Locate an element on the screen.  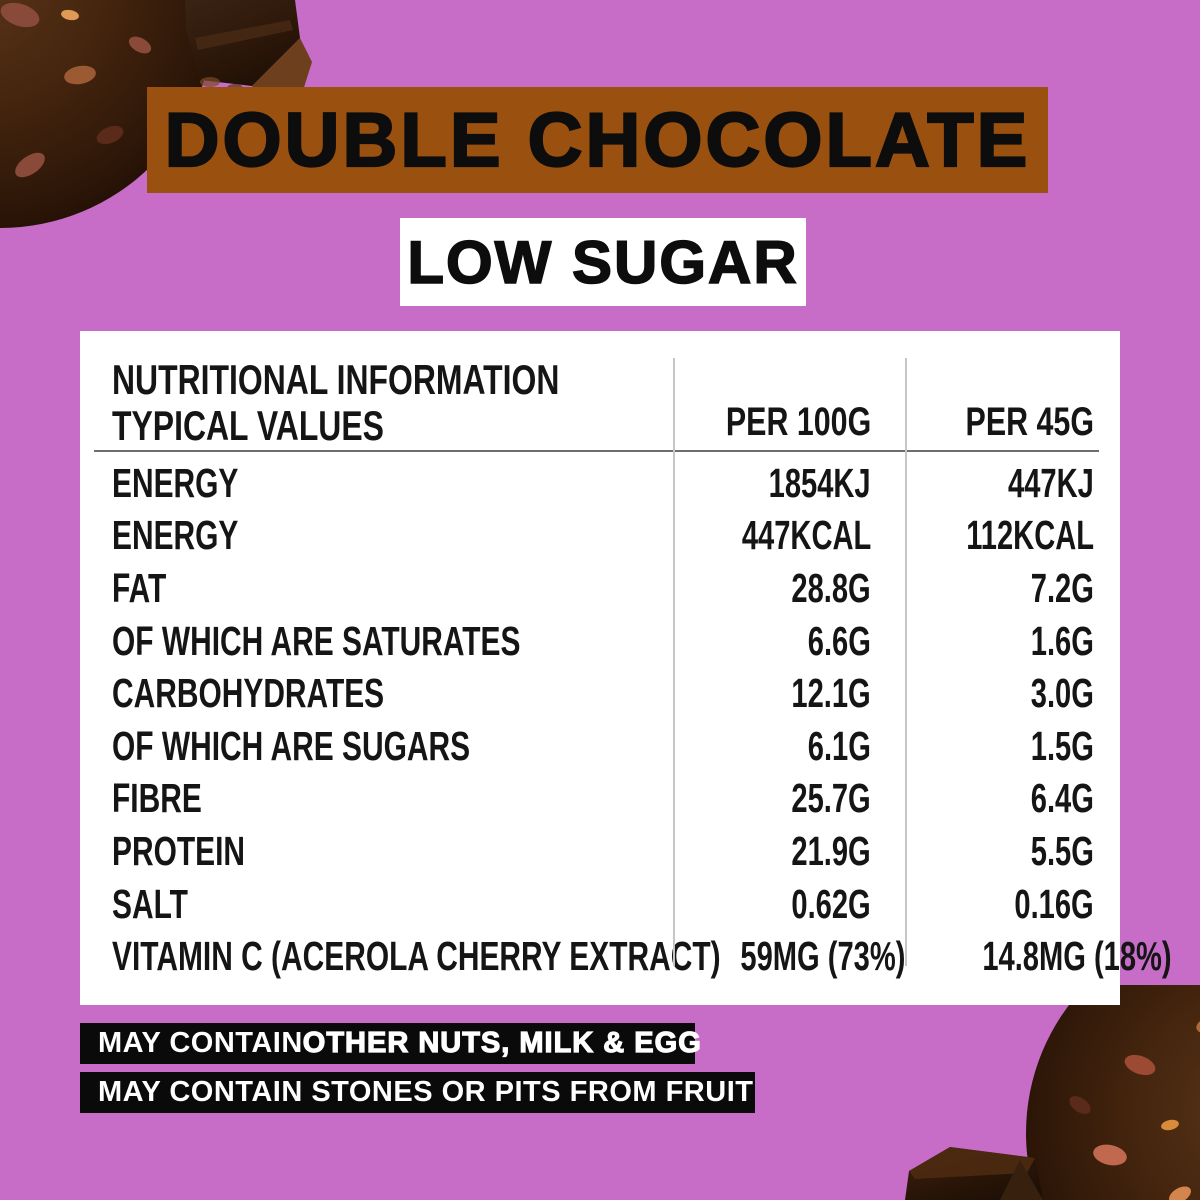
nutrient-label-cell: FAT is located at coordinates (376, 588).